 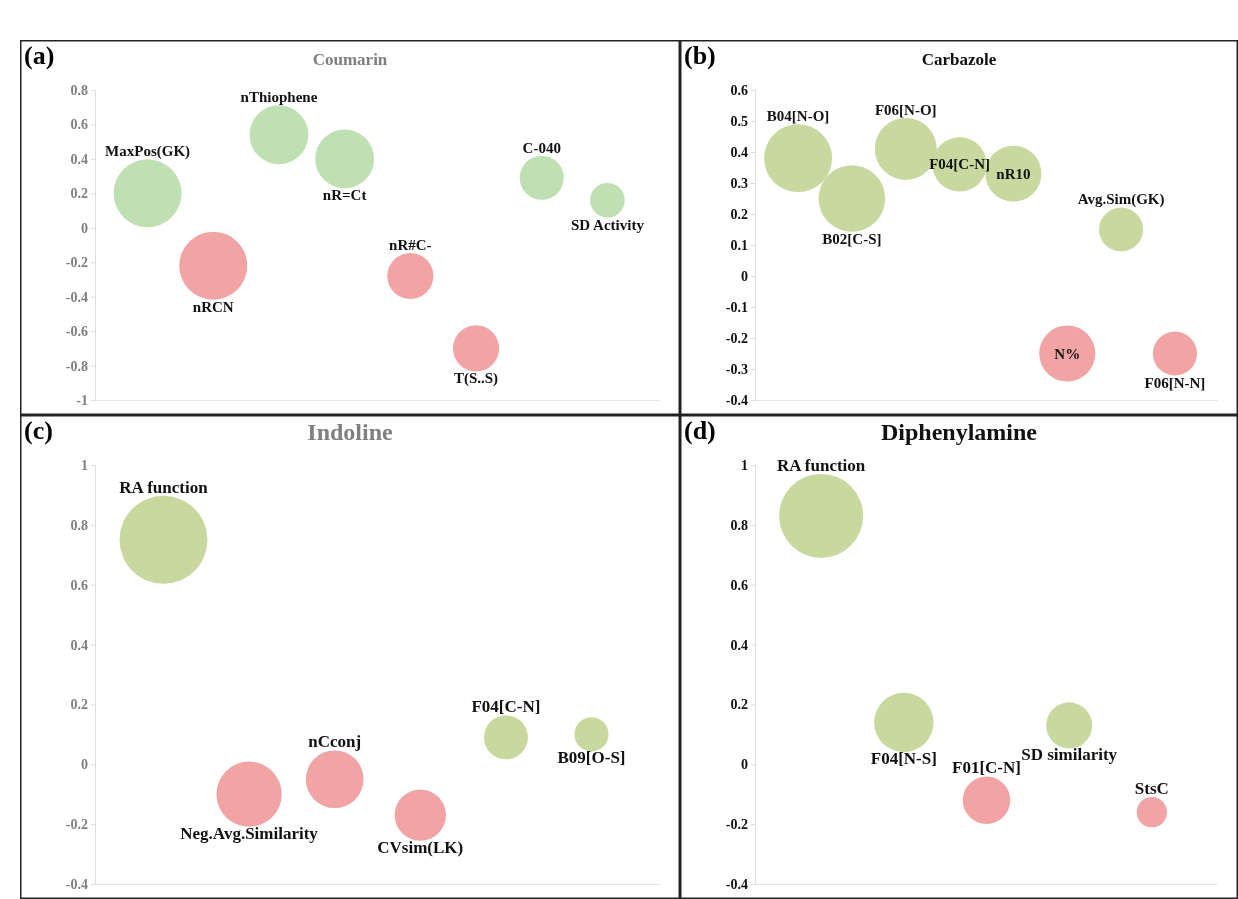 What do you see at coordinates (476, 379) in the screenshot?
I see `series-label: T(S..S)` at bounding box center [476, 379].